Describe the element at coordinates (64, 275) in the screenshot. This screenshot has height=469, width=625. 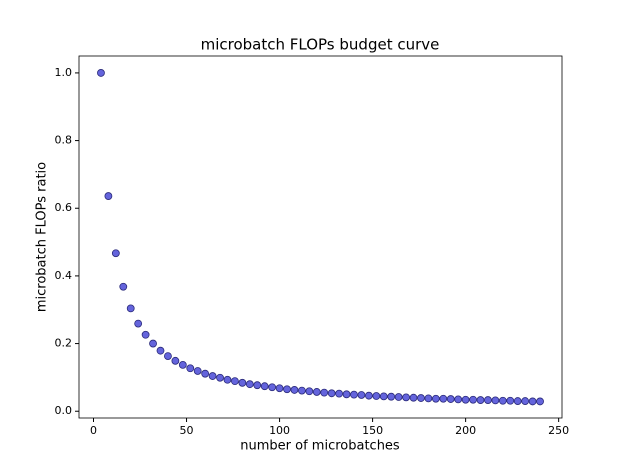
I see `y-tick-label: 0.4` at that location.